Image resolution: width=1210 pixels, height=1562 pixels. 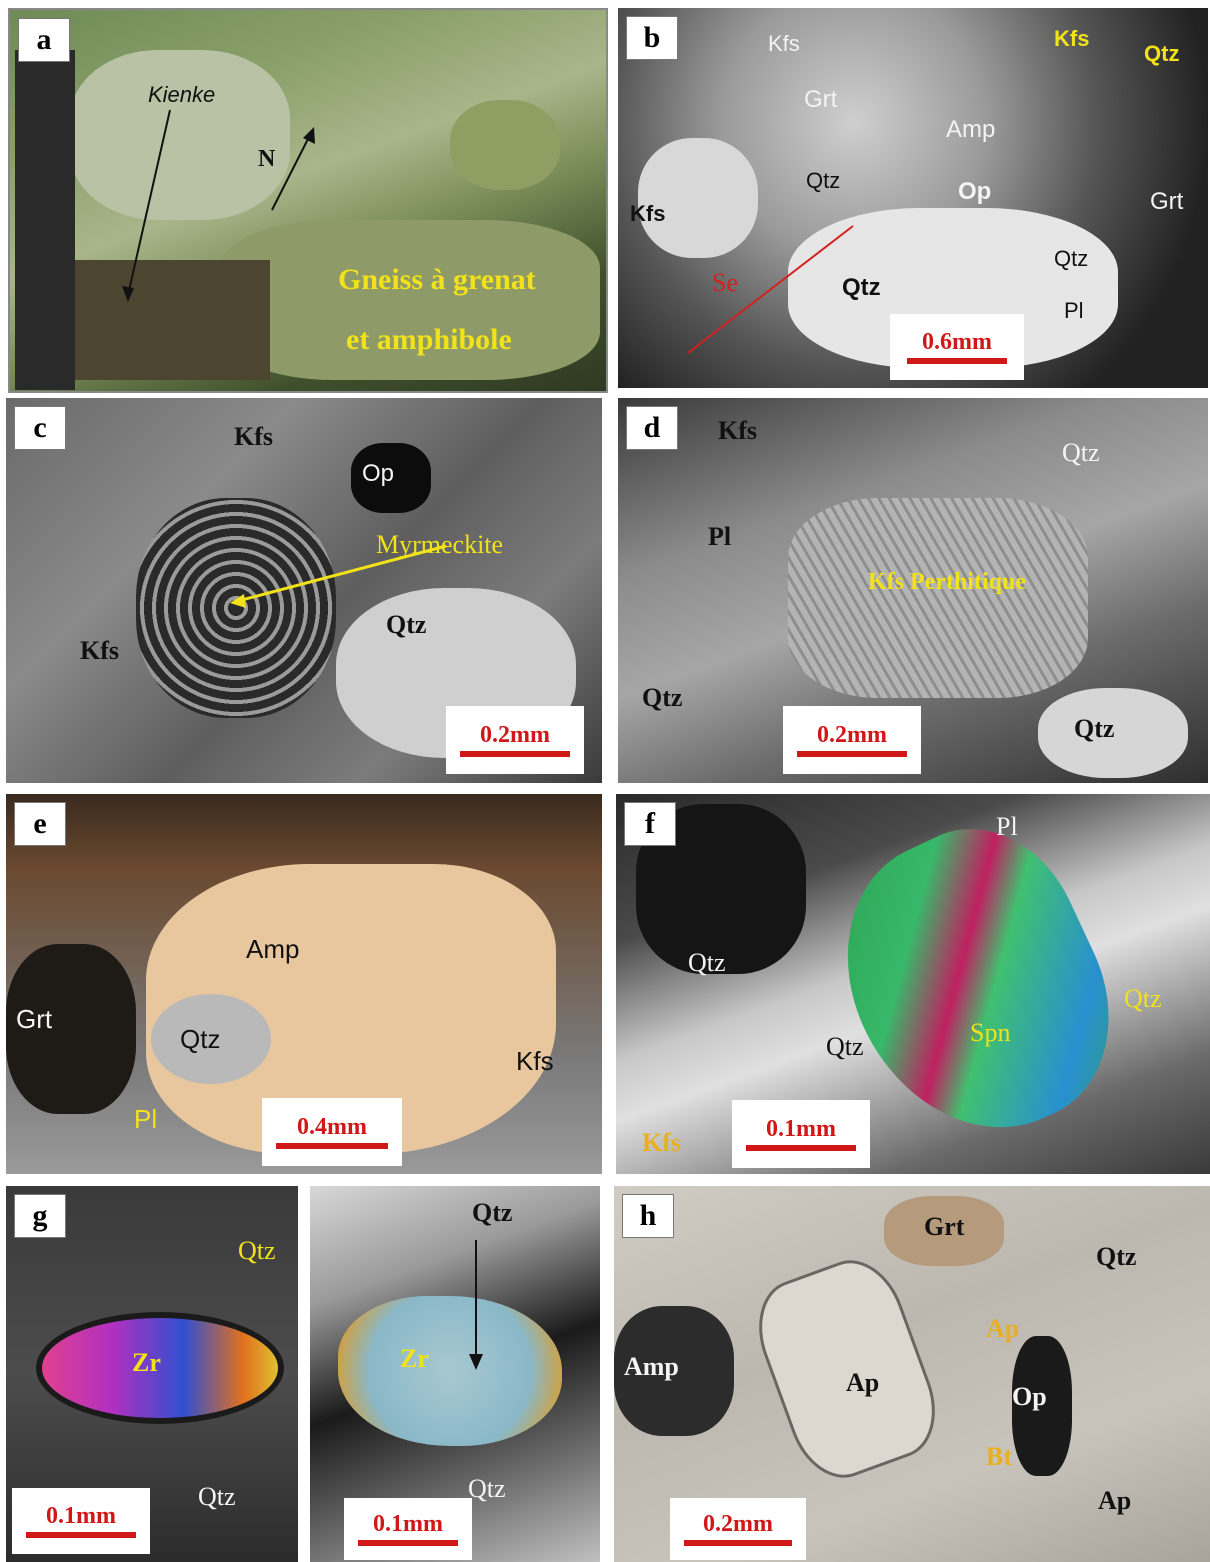 I want to click on label-caption-line1: Gneiss à grenat, so click(x=437, y=279).